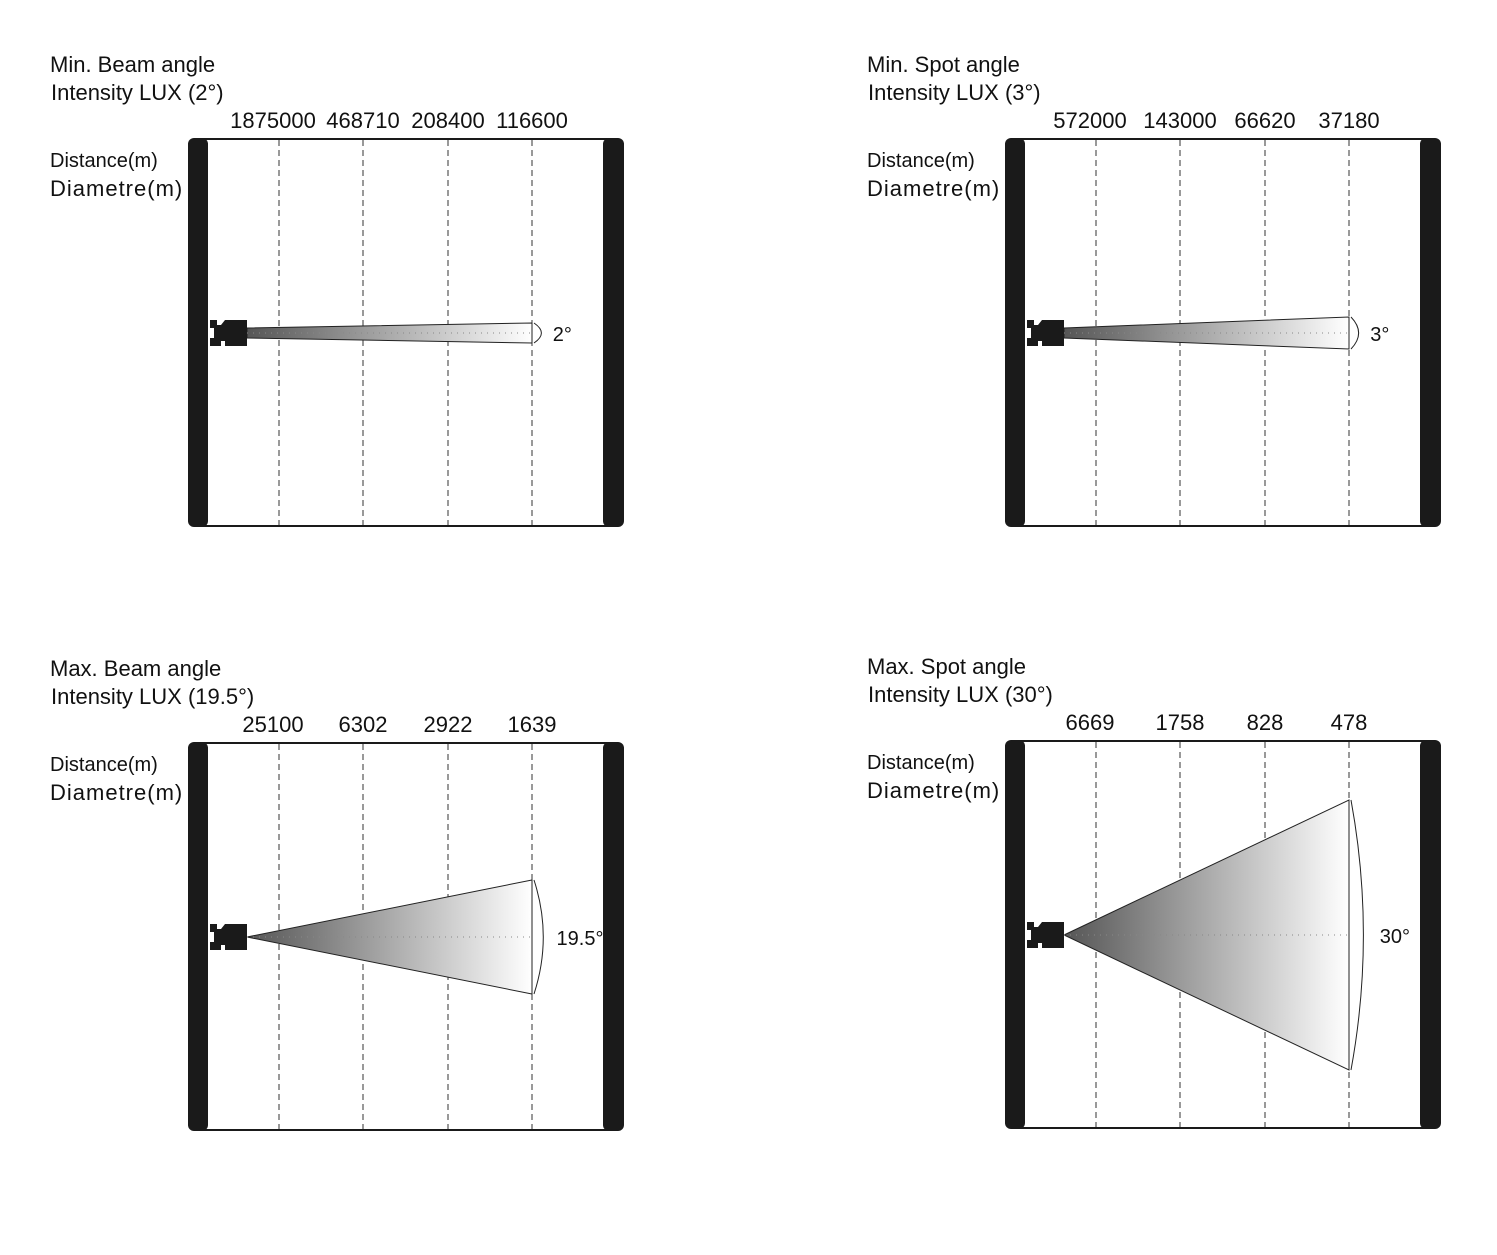 The width and height of the screenshot is (1497, 1255). I want to click on intensity-value: 1639, so click(532, 724).